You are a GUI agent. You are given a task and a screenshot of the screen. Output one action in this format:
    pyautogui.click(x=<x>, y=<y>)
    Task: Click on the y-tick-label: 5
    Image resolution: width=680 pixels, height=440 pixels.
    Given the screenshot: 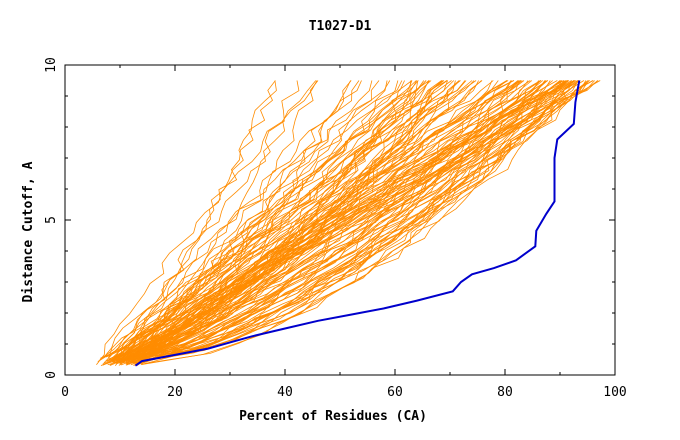 What is the action you would take?
    pyautogui.click(x=51, y=220)
    